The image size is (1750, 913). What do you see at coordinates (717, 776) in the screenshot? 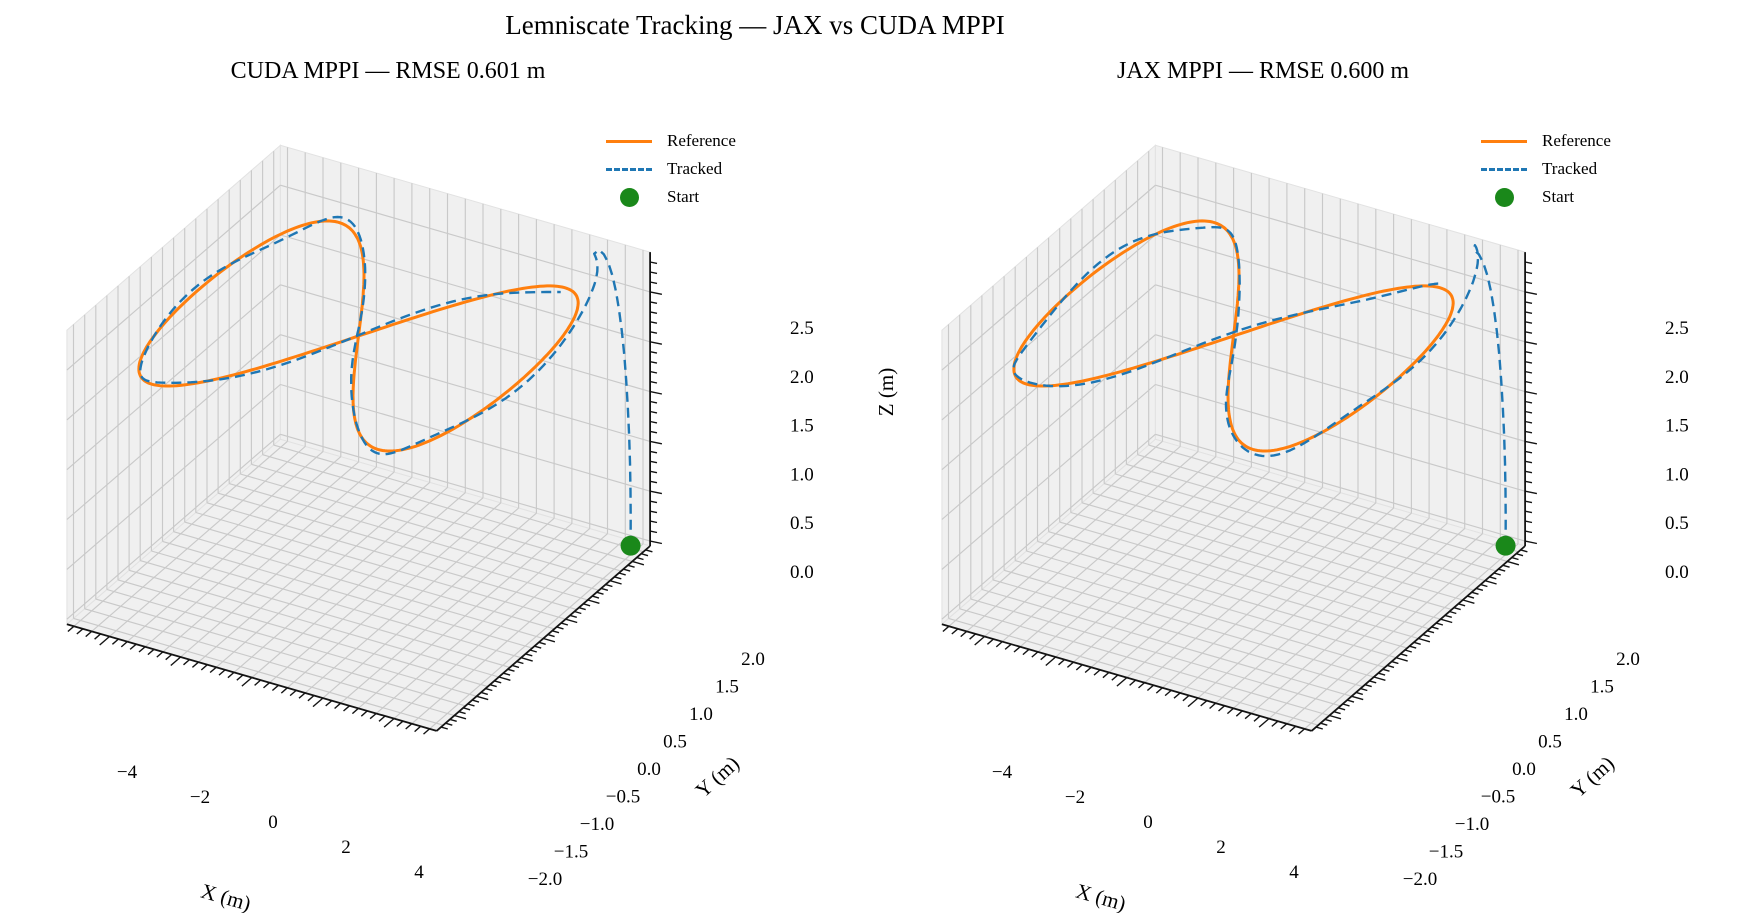
I see `y-axis-label: Y (m)` at bounding box center [717, 776].